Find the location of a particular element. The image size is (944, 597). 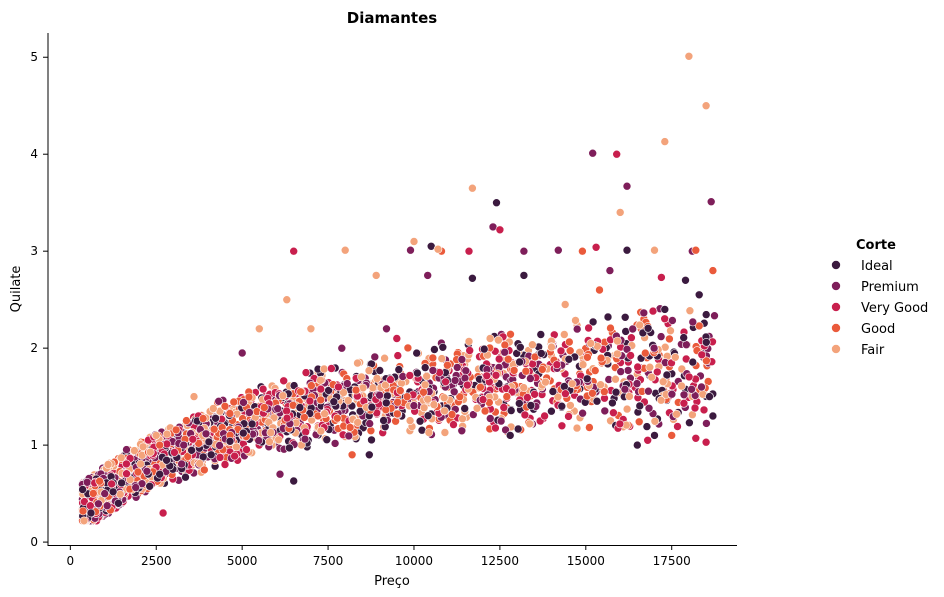

x-axis-label: Preço is located at coordinates (392, 581).